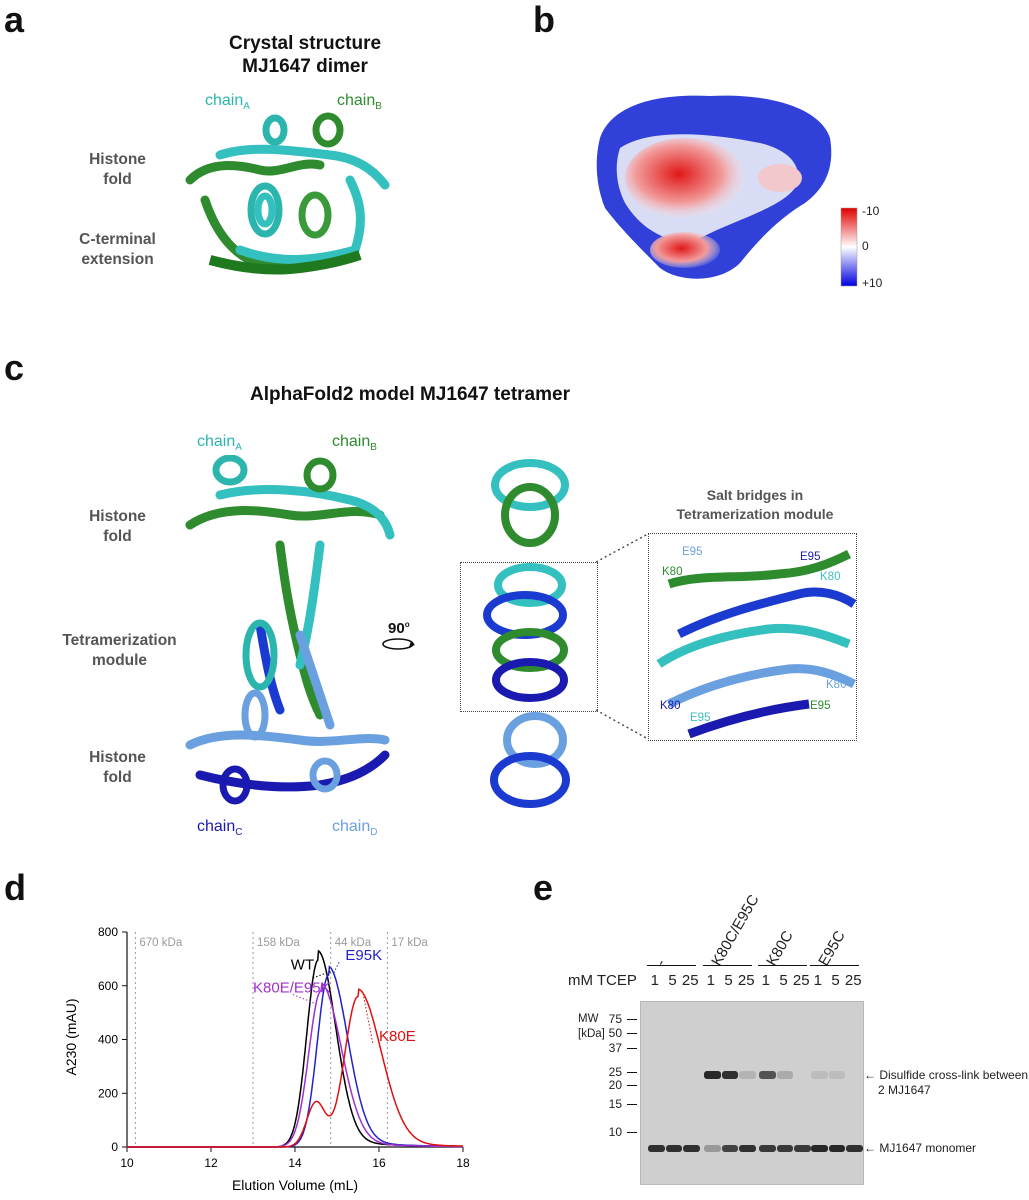 The height and width of the screenshot is (1200, 1029). What do you see at coordinates (463, 1163) in the screenshot?
I see `x-tick-label: 18` at bounding box center [463, 1163].